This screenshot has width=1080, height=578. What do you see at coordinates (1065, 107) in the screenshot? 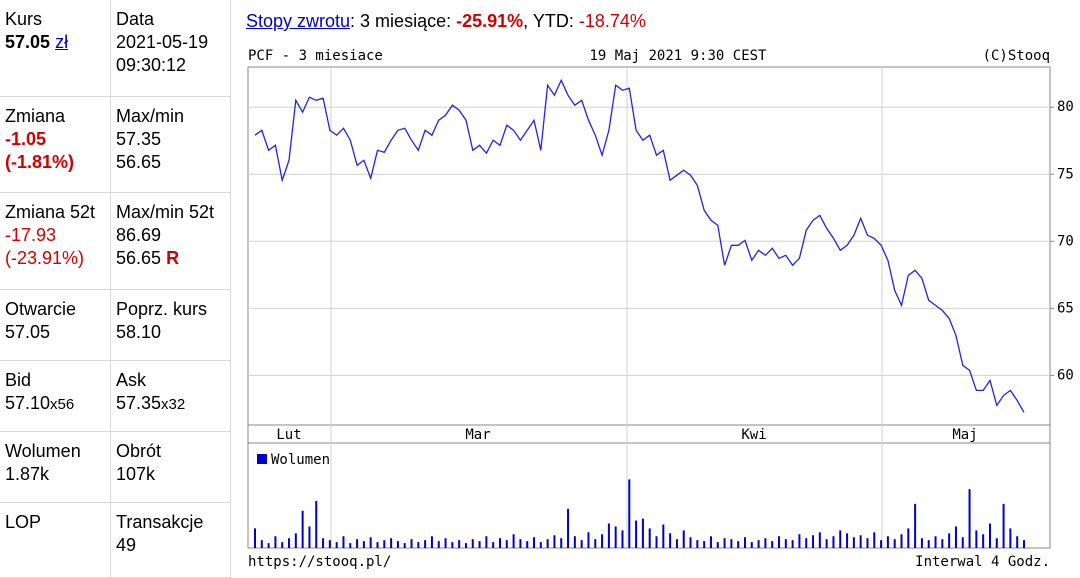
I see `y-tick-label: 80` at bounding box center [1065, 107].